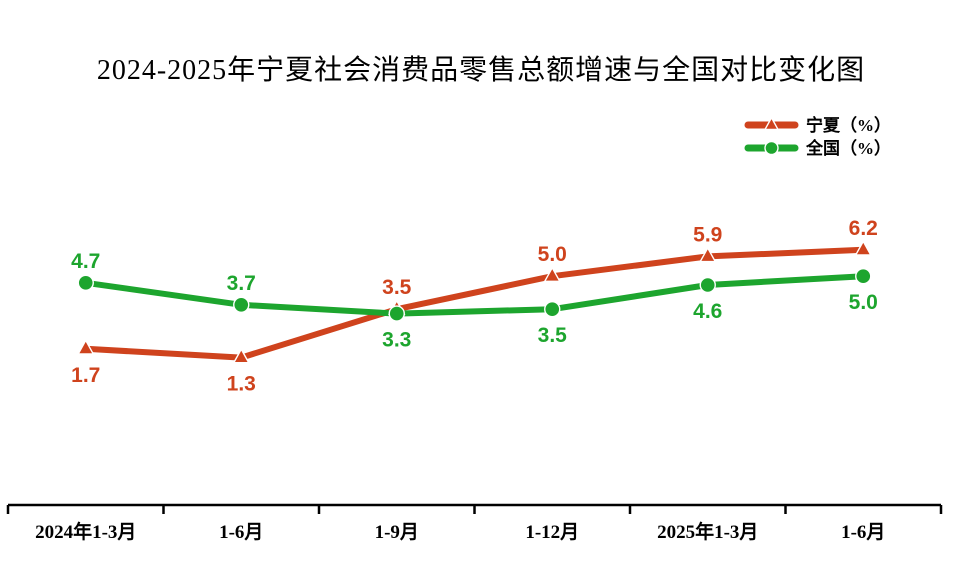 The width and height of the screenshot is (962, 561). I want to click on legend-item-1: 全国（%）, so click(817, 148).